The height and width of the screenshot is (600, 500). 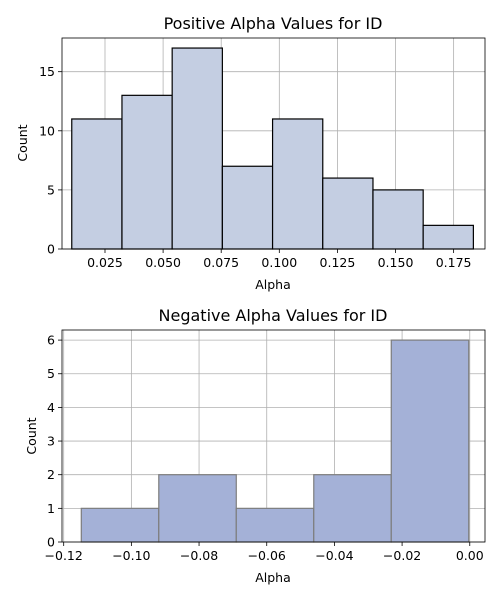 What do you see at coordinates (105, 262) in the screenshot?
I see `x-tick-label: 0.025` at bounding box center [105, 262].